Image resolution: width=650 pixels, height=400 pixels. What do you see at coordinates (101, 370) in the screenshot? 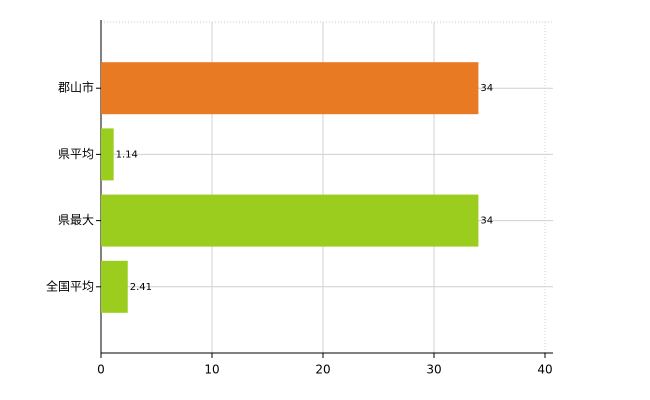
I see `x-tick-label: 0` at bounding box center [101, 370].